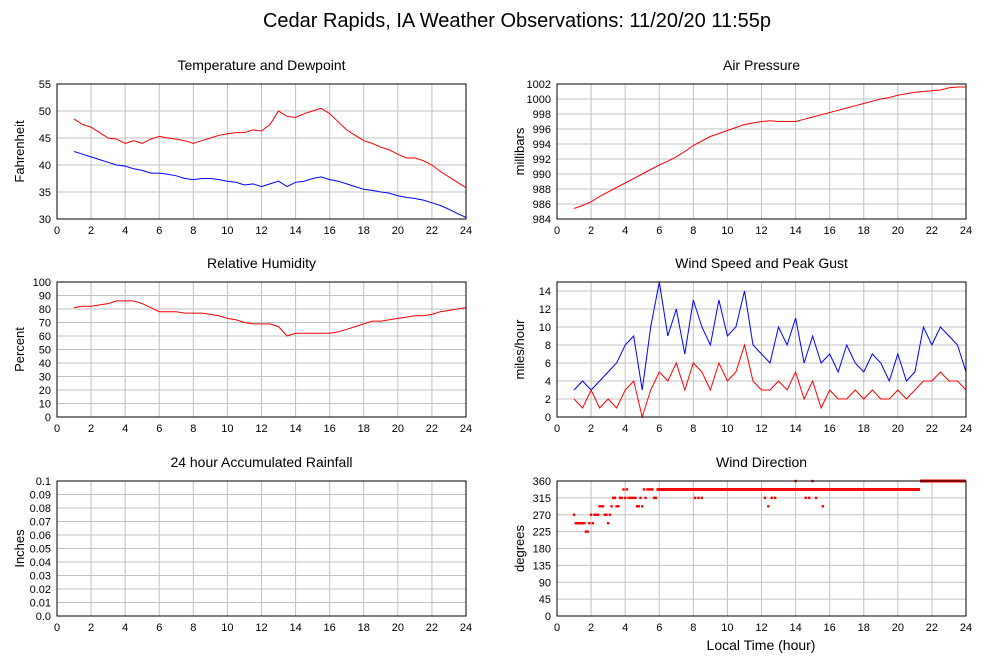  Describe the element at coordinates (45, 297) in the screenshot. I see `y-tick-label: 90` at that location.